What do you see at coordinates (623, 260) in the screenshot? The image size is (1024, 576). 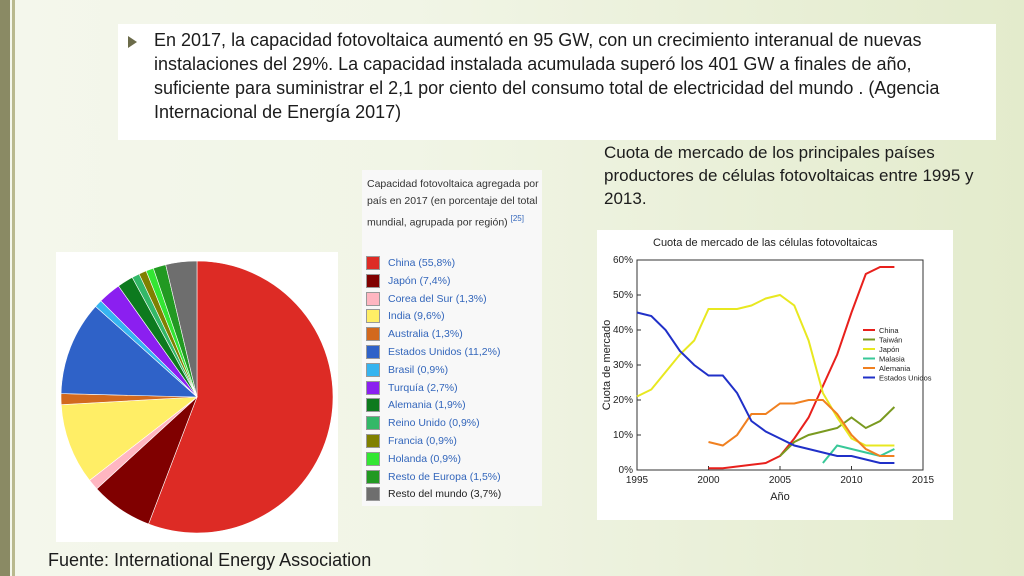 I see `y-tick-label: 60%` at bounding box center [623, 260].